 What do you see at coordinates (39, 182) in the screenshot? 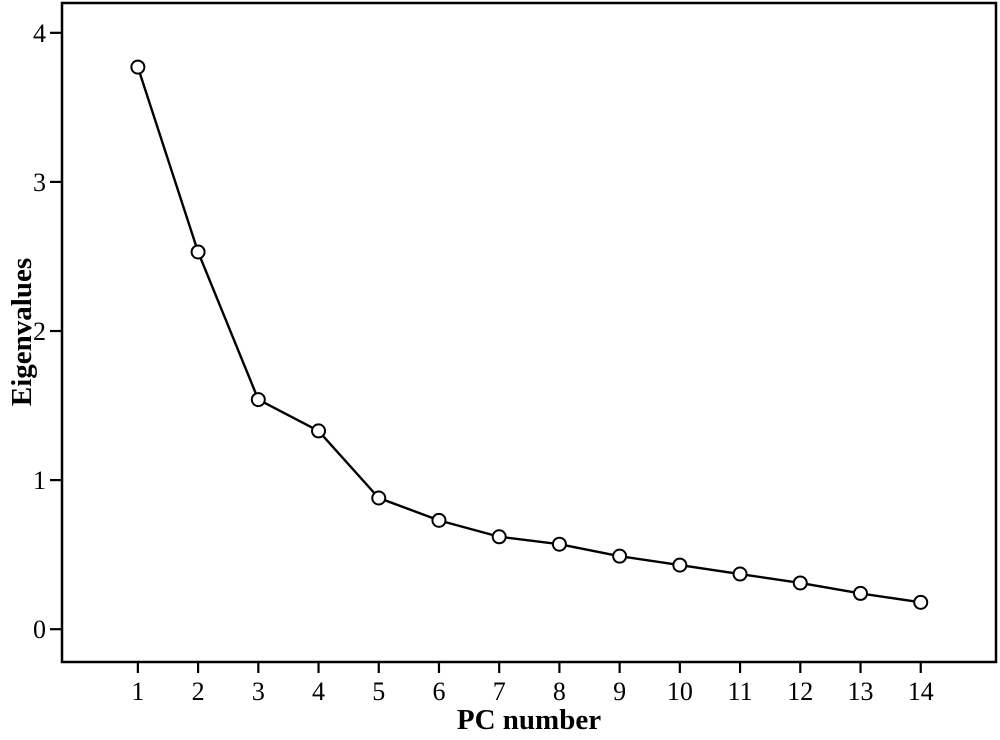
I see `y-tick-label: 3` at bounding box center [39, 182].